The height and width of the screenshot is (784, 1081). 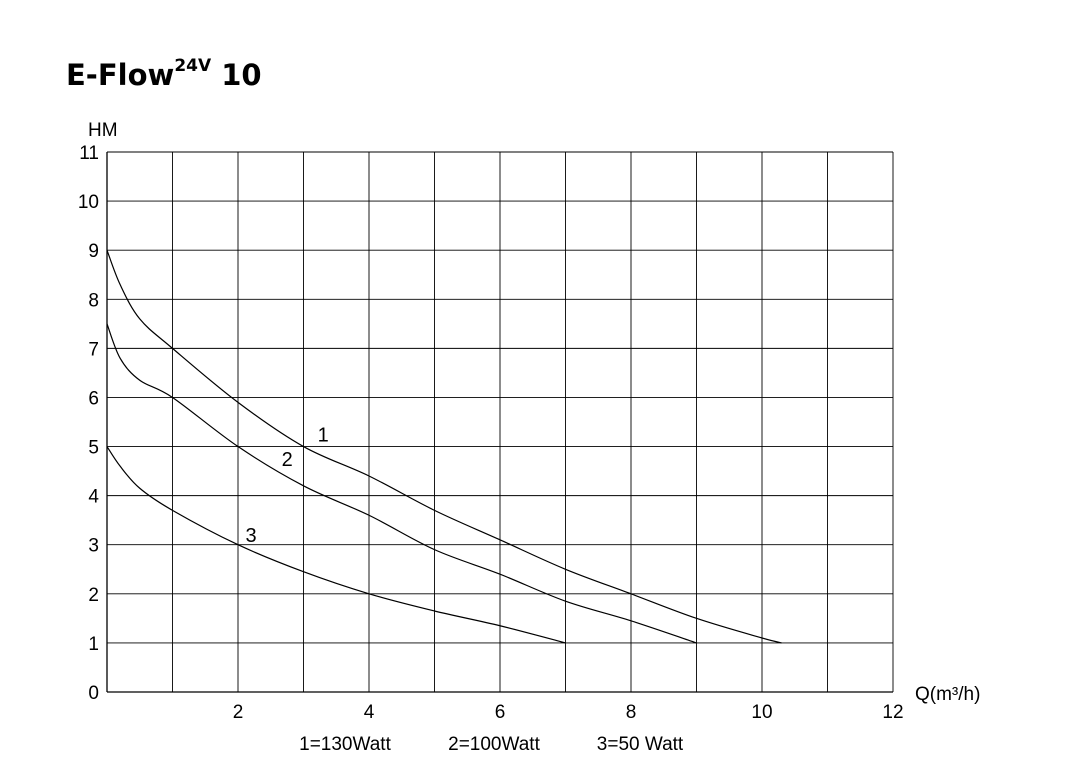 What do you see at coordinates (93, 693) in the screenshot?
I see `y-tick-label: 0` at bounding box center [93, 693].